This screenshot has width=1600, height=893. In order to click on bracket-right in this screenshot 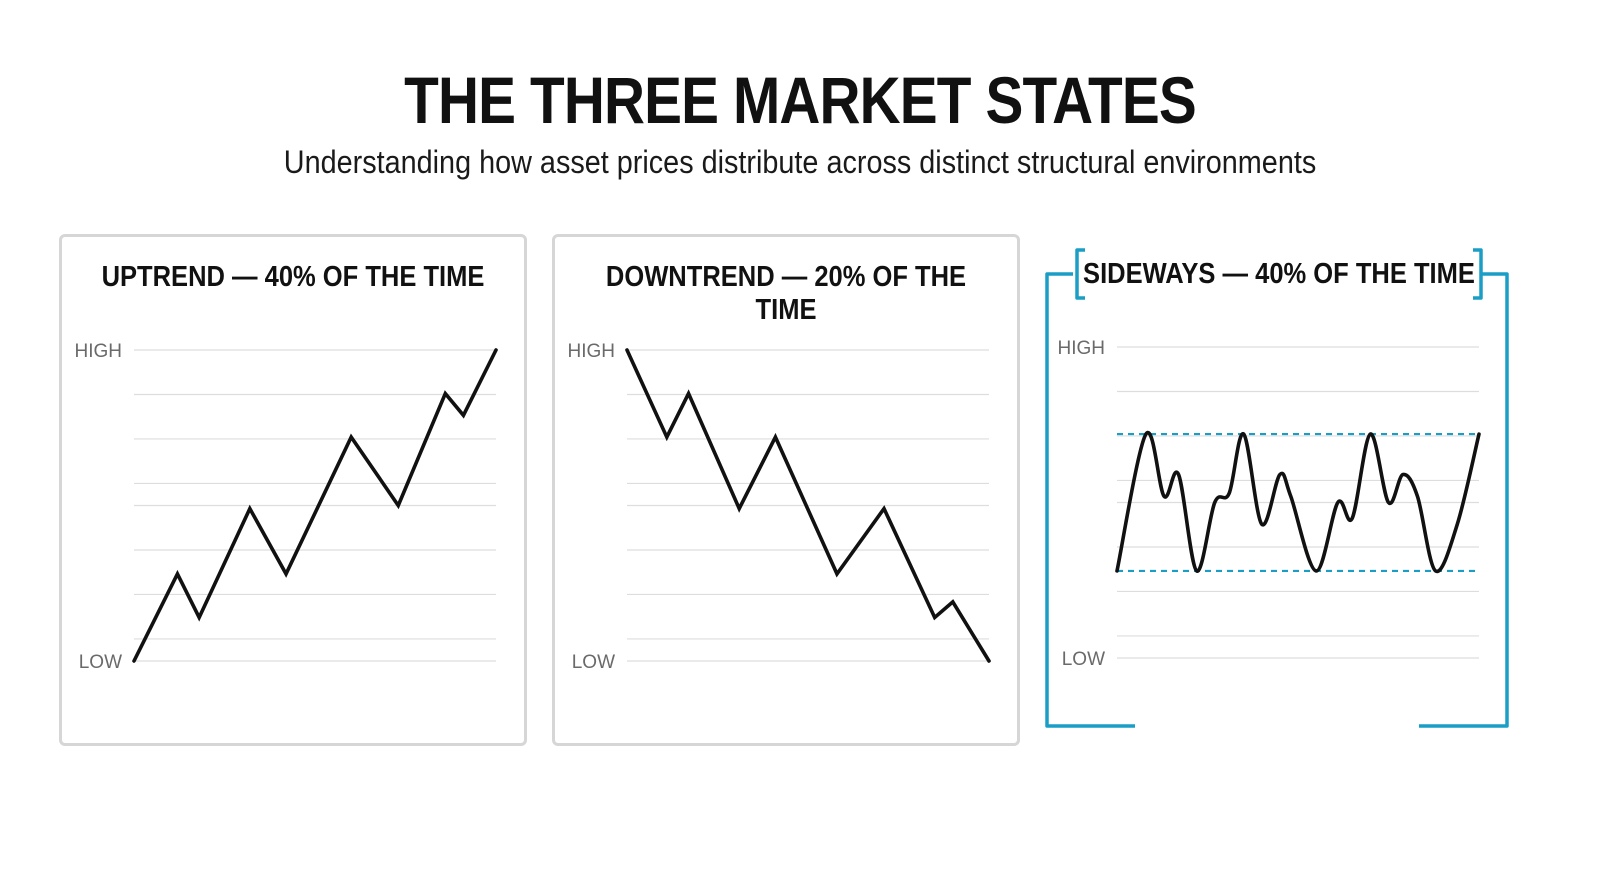, I will do `click(1464, 500)`.